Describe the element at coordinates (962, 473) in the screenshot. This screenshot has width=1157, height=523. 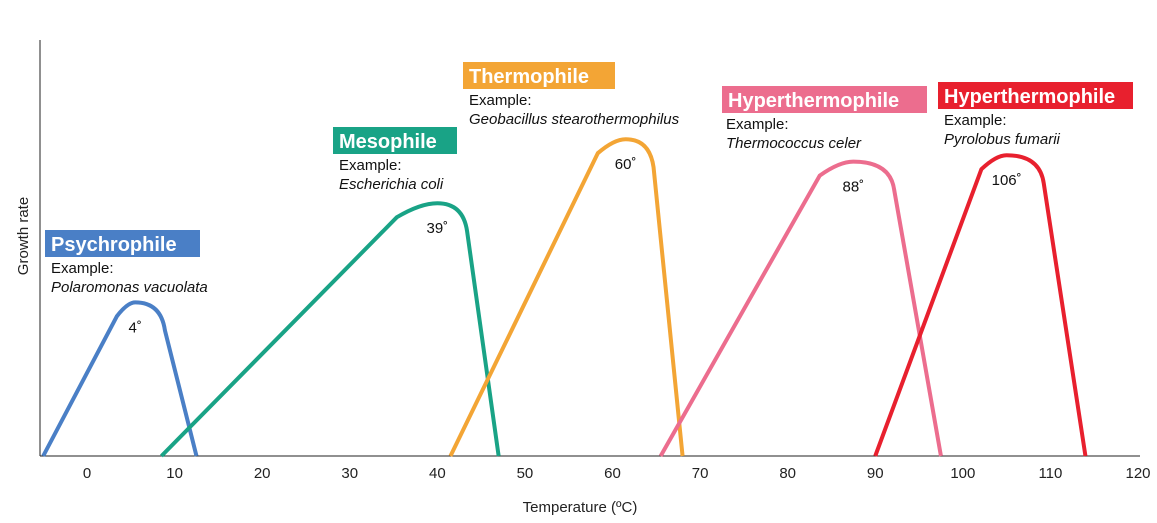
I see `x-tick-label: 100` at that location.